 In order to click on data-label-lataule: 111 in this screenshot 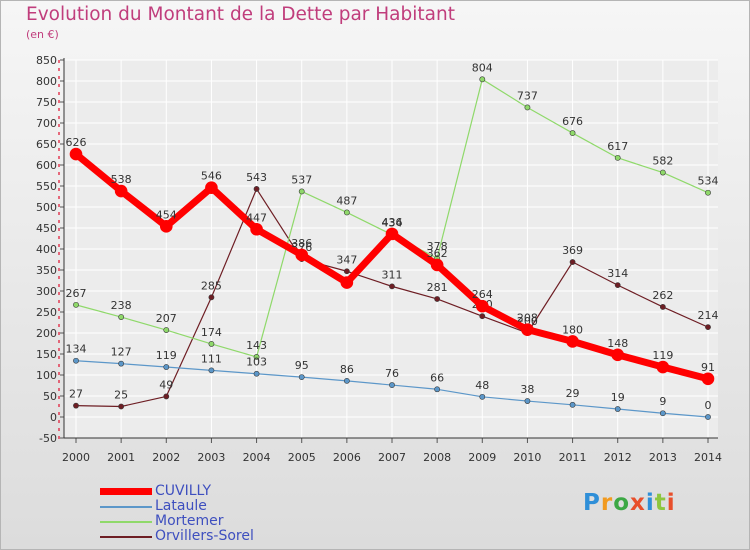, I will do `click(211, 358)`.